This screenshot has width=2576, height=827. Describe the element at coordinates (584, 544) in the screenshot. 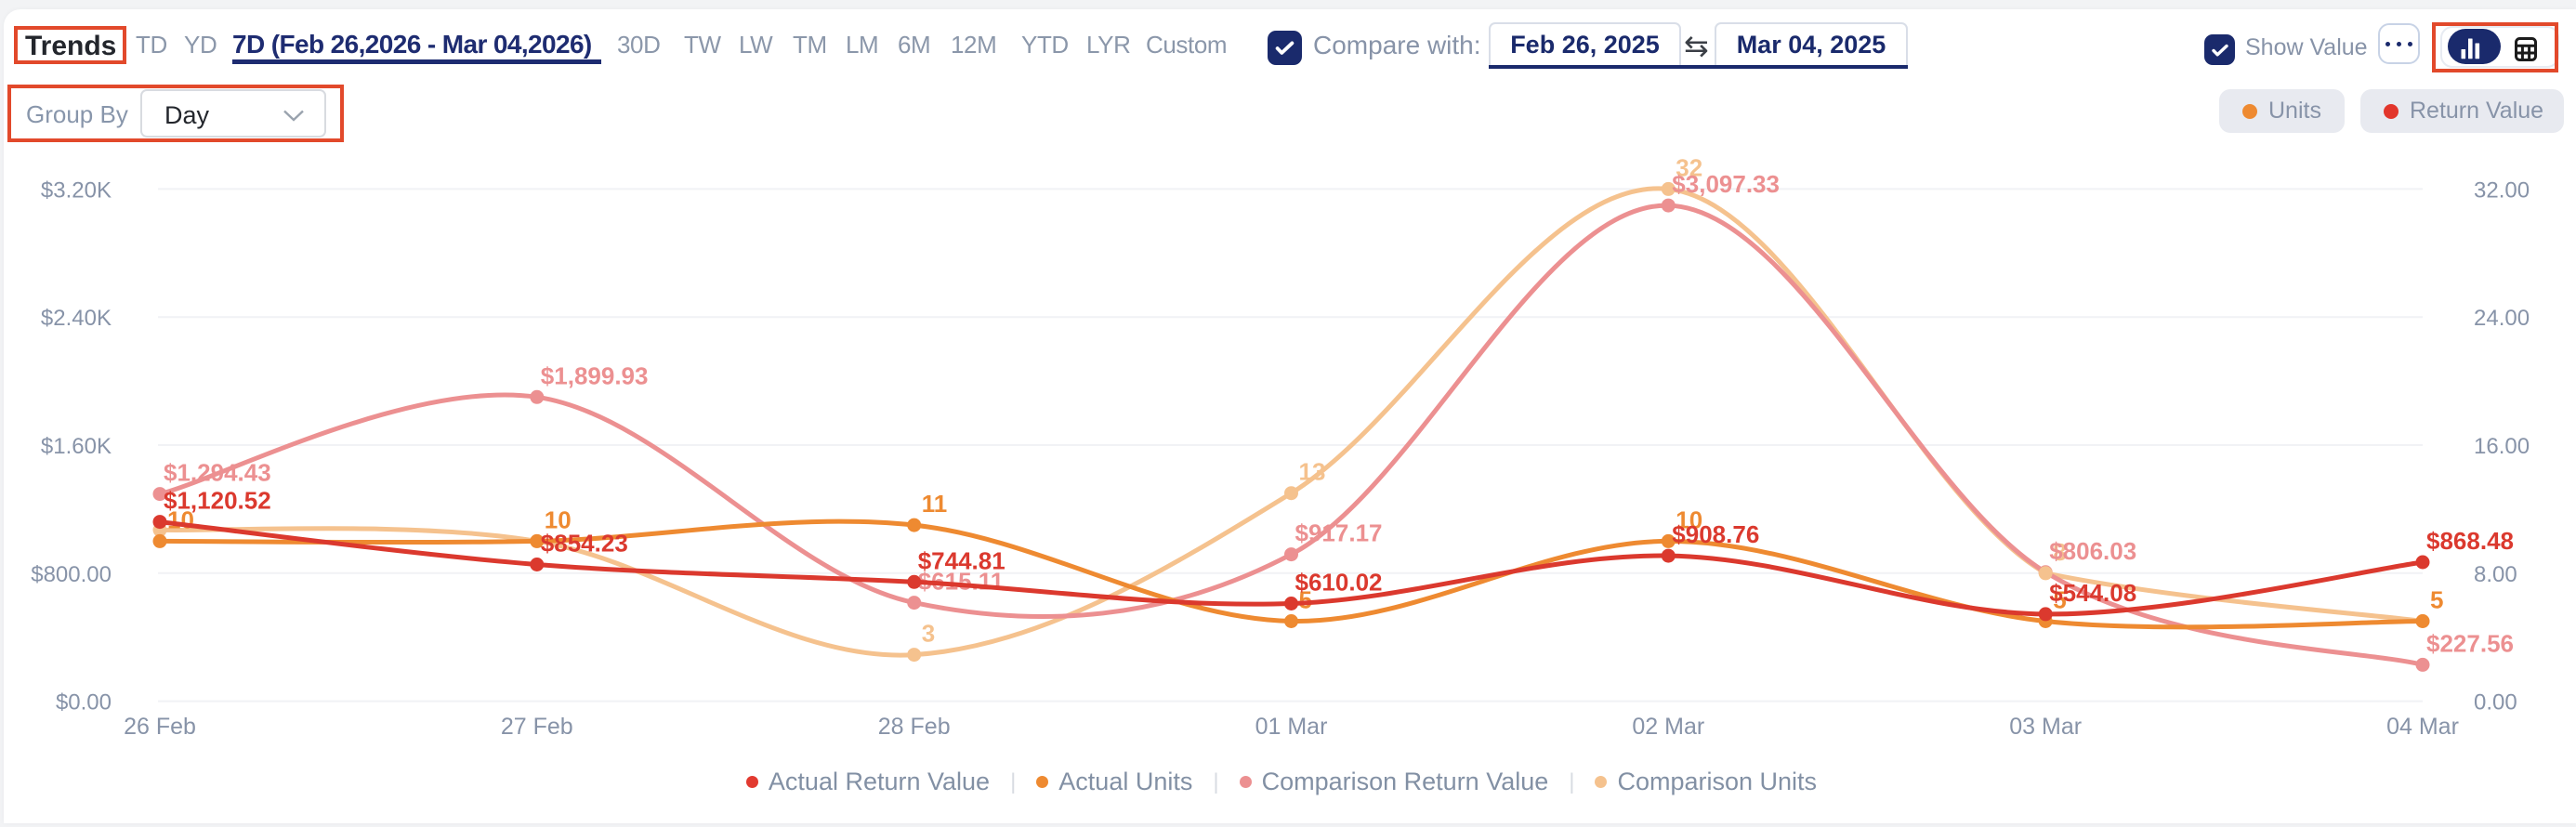

I see `svg-text: $854.23` at that location.